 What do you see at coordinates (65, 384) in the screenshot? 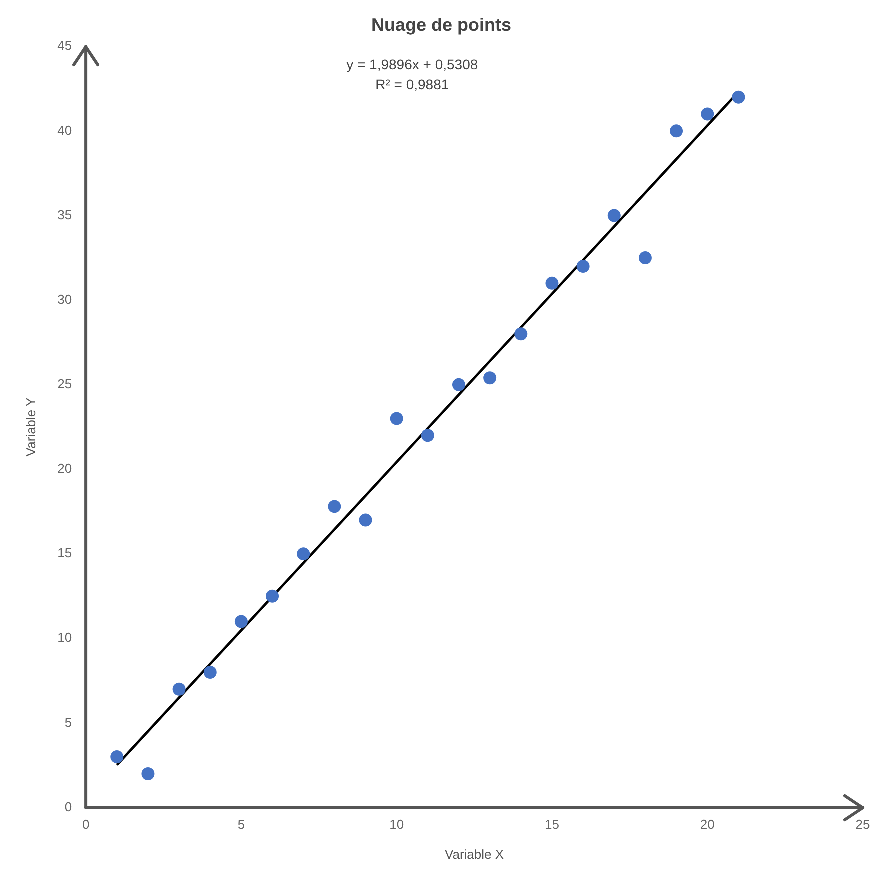
I see `y-tick-label: 25` at bounding box center [65, 384].